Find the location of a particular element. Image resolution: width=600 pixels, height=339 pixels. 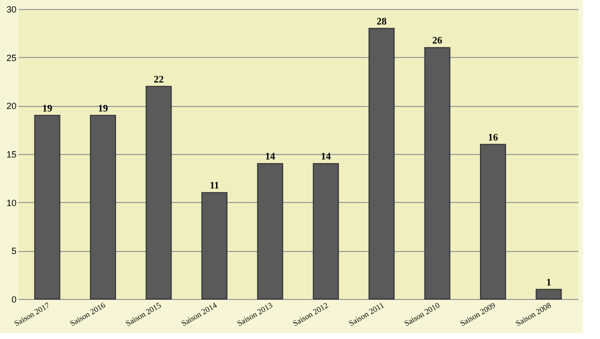

y-tick-label: 0 is located at coordinates (13, 299).